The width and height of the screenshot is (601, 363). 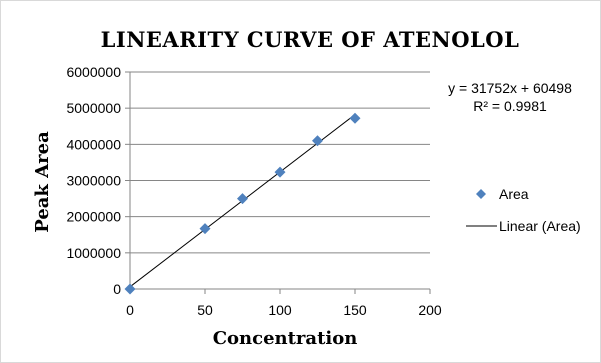 What do you see at coordinates (355, 310) in the screenshot?
I see `x-tick-label: 150` at bounding box center [355, 310].